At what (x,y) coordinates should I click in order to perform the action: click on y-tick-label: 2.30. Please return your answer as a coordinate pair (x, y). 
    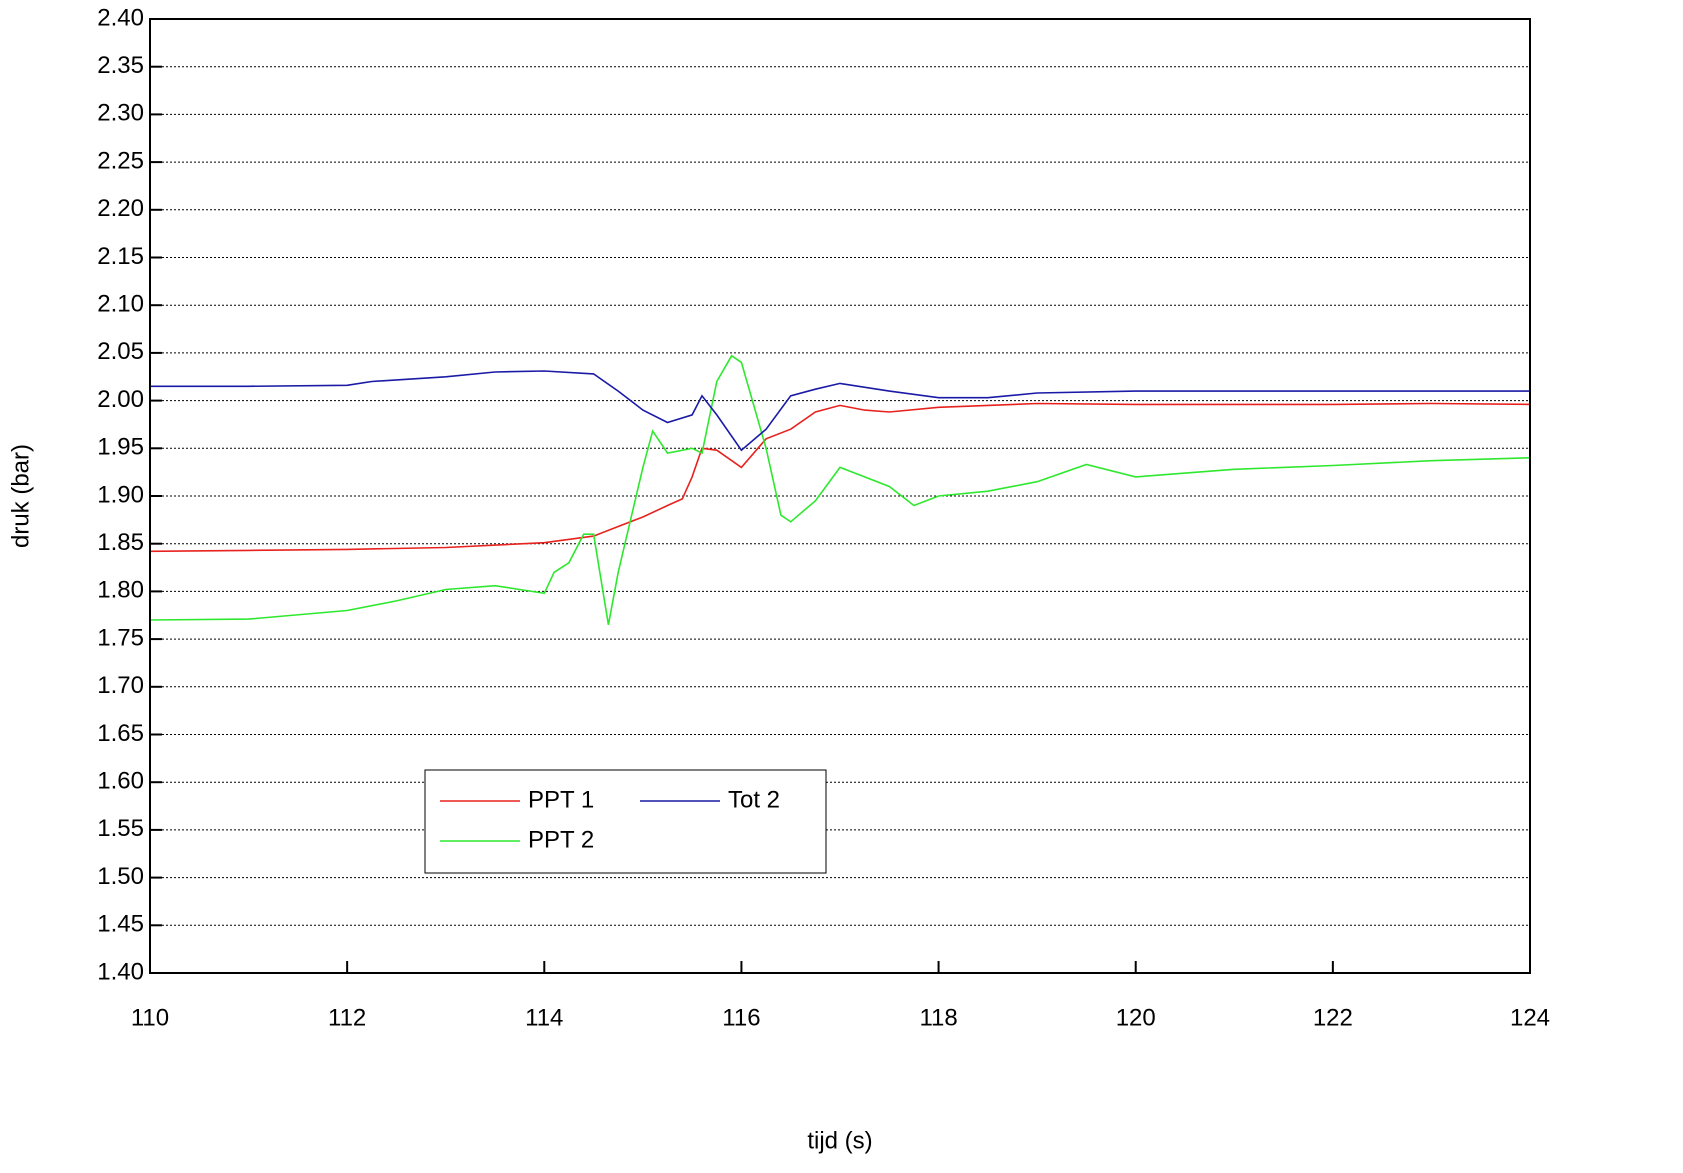
    Looking at the image, I should click on (120, 113).